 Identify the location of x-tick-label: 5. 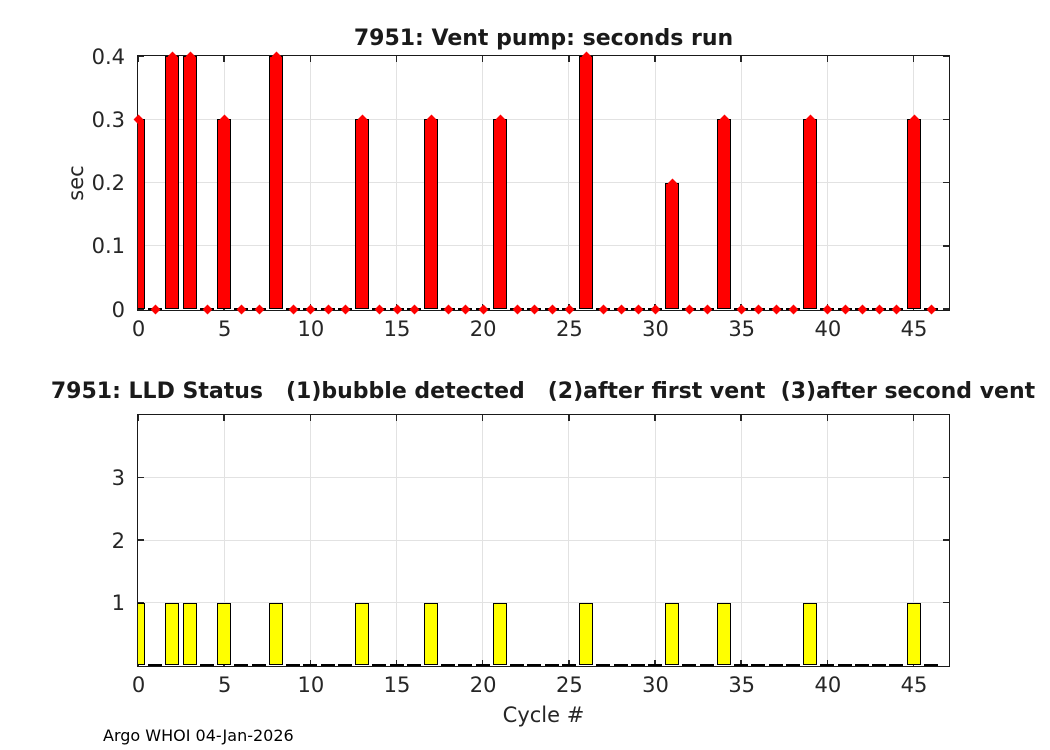
(224, 329).